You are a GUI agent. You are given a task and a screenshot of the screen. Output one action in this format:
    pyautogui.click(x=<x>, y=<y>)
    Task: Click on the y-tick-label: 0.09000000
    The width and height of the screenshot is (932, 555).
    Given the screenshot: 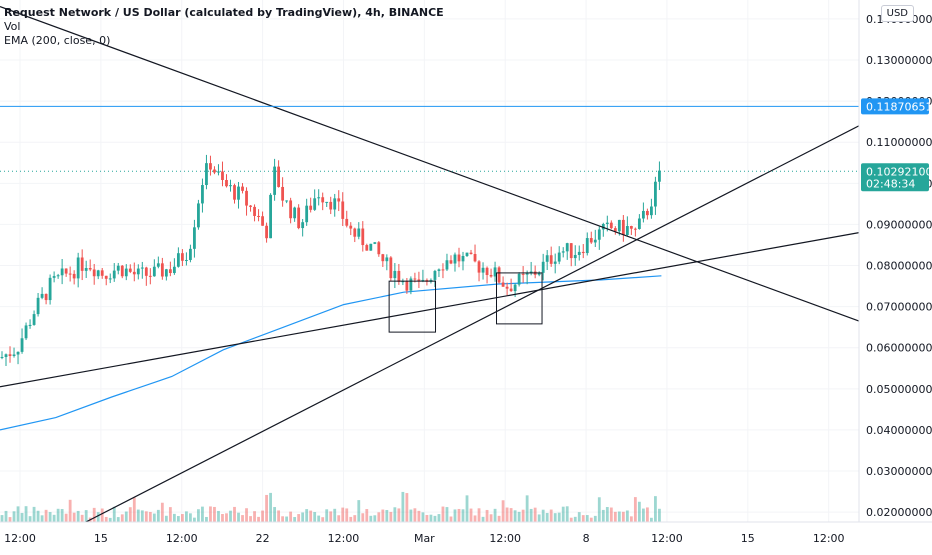 What is the action you would take?
    pyautogui.click(x=899, y=224)
    